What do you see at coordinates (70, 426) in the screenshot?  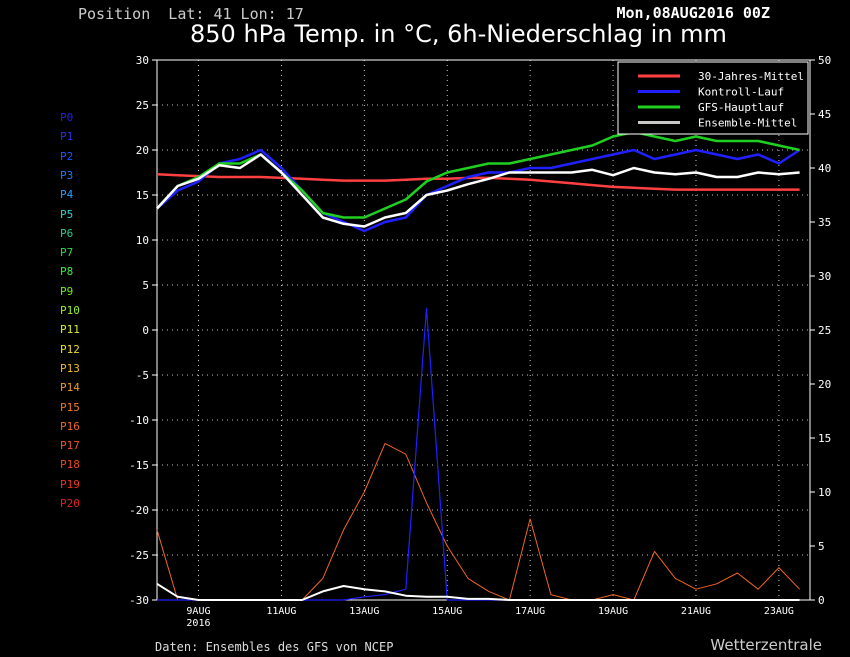 I see `member-label-p16: P16` at bounding box center [70, 426].